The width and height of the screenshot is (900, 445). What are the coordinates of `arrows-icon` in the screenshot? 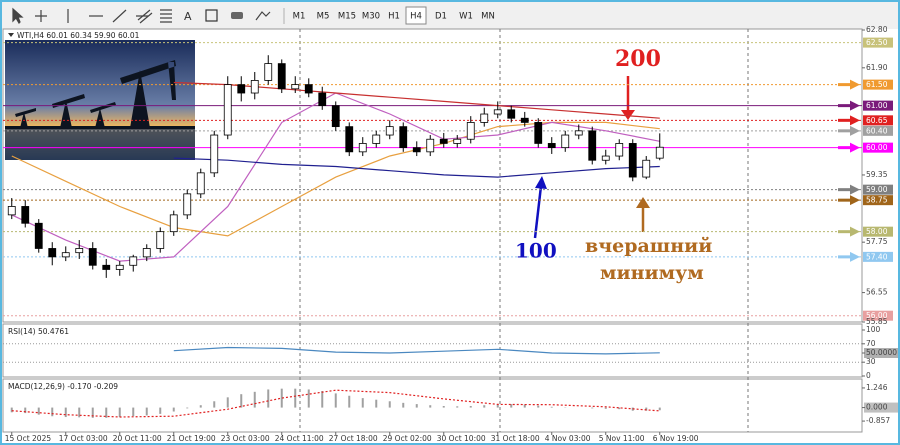 It's located at (263, 16).